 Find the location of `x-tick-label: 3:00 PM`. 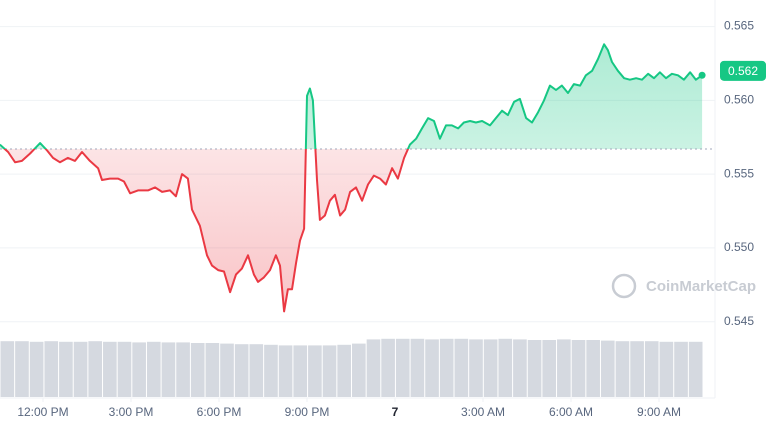

x-tick-label: 3:00 PM is located at coordinates (131, 412).